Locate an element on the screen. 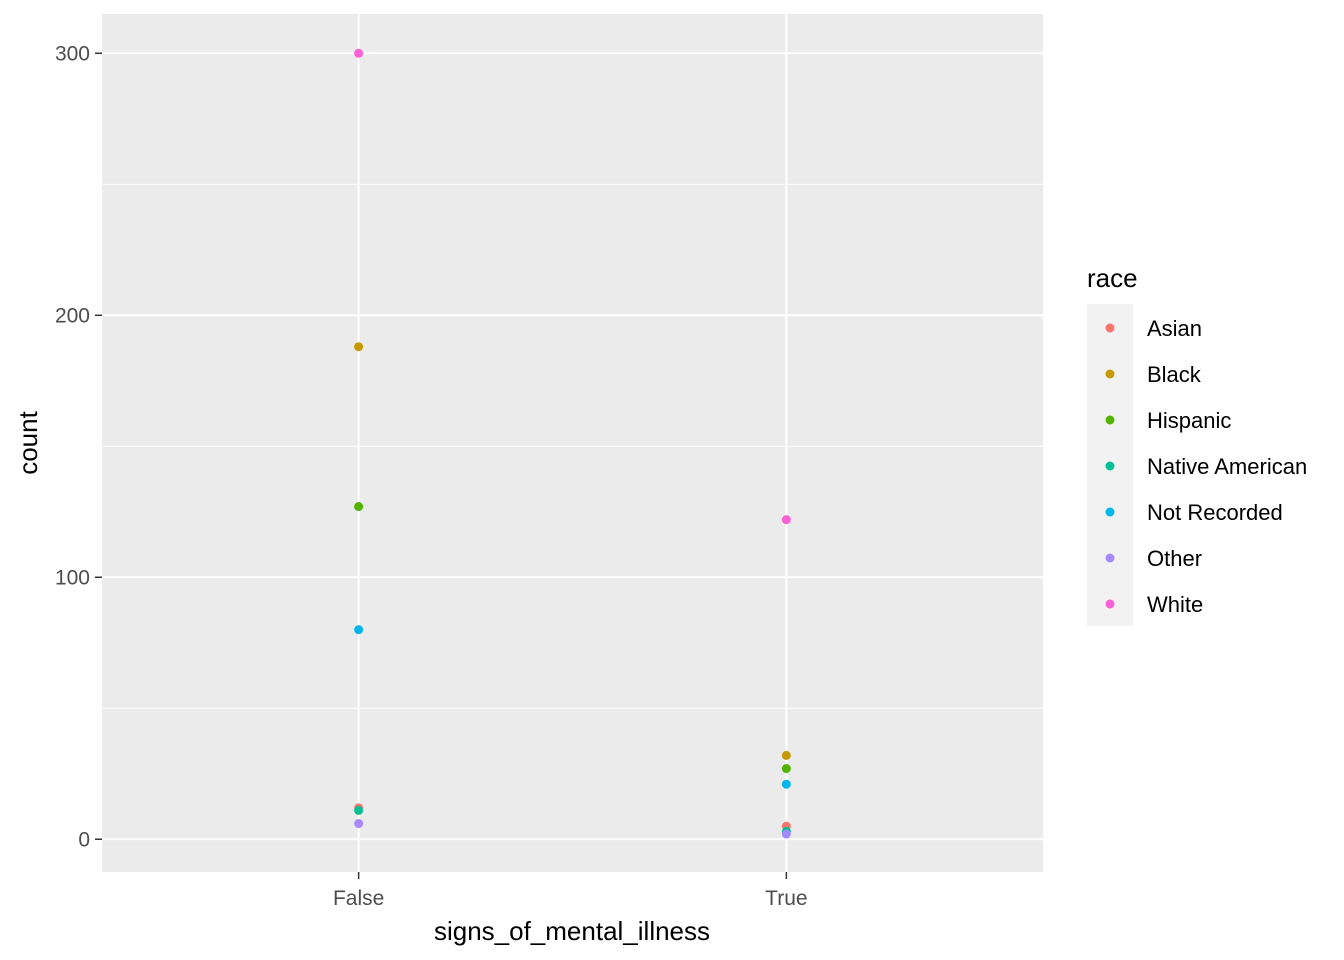 The width and height of the screenshot is (1344, 960). x-tick-label: True is located at coordinates (786, 898).